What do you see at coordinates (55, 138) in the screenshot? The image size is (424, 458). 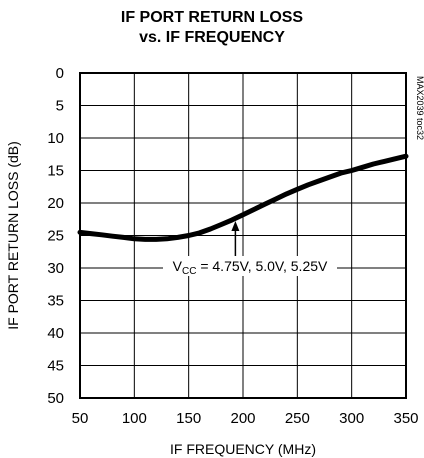 I see `y-tick-label: 10` at bounding box center [55, 138].